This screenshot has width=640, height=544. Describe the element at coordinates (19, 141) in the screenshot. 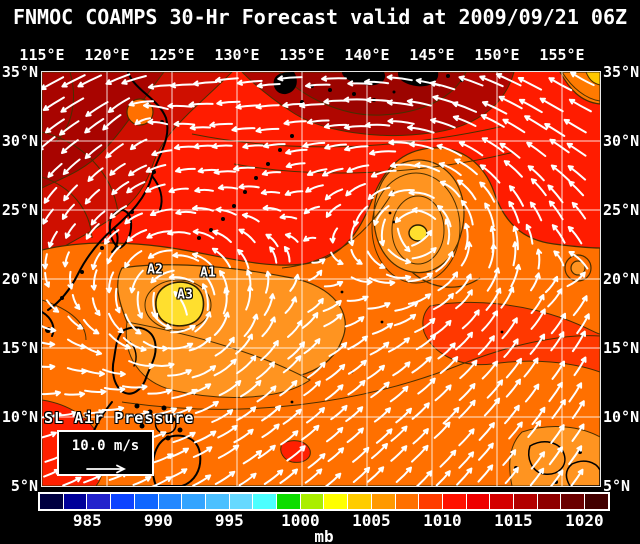

I see `lat-label-left: 30°N` at that location.